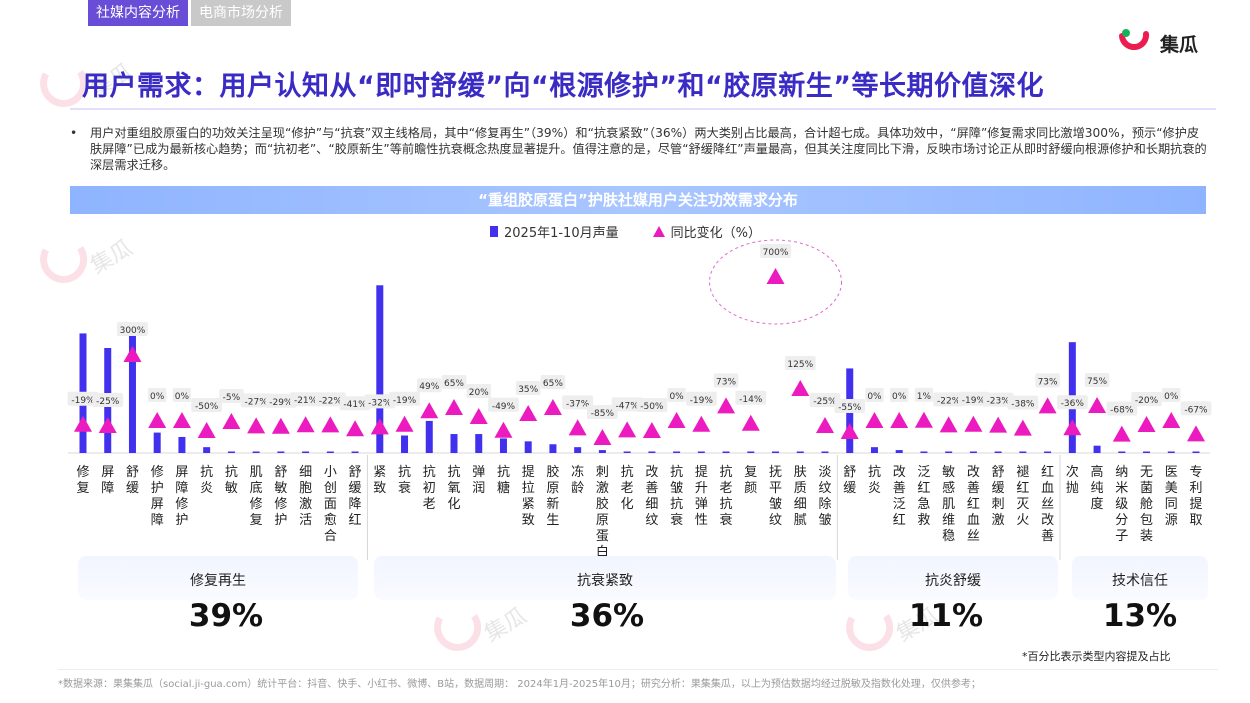 The image size is (1250, 703). What do you see at coordinates (1158, 43) in the screenshot?
I see `brand-logo: 集瓜` at bounding box center [1158, 43].